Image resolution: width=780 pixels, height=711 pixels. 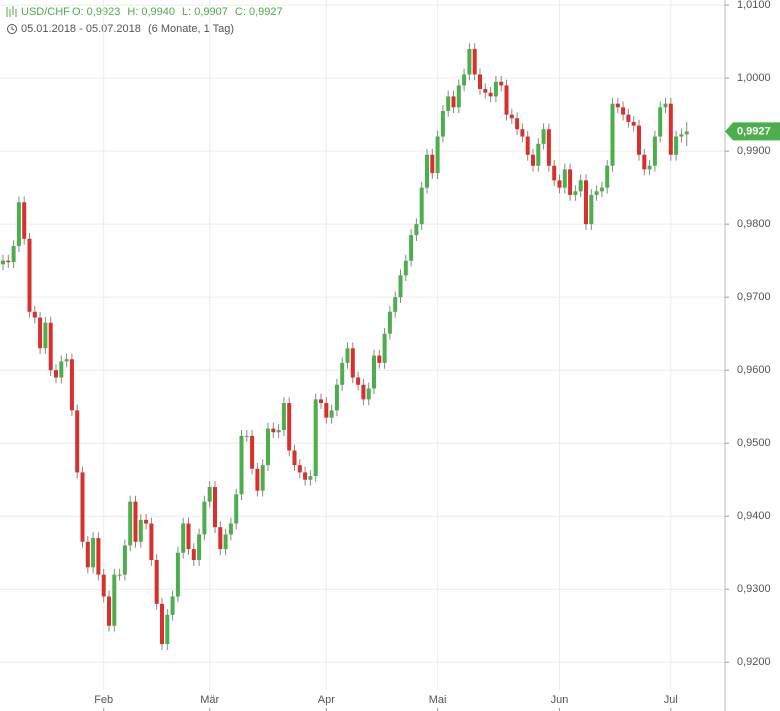 I want to click on date-range: 05.01.2018 - 05.07.2018, so click(x=81, y=29).